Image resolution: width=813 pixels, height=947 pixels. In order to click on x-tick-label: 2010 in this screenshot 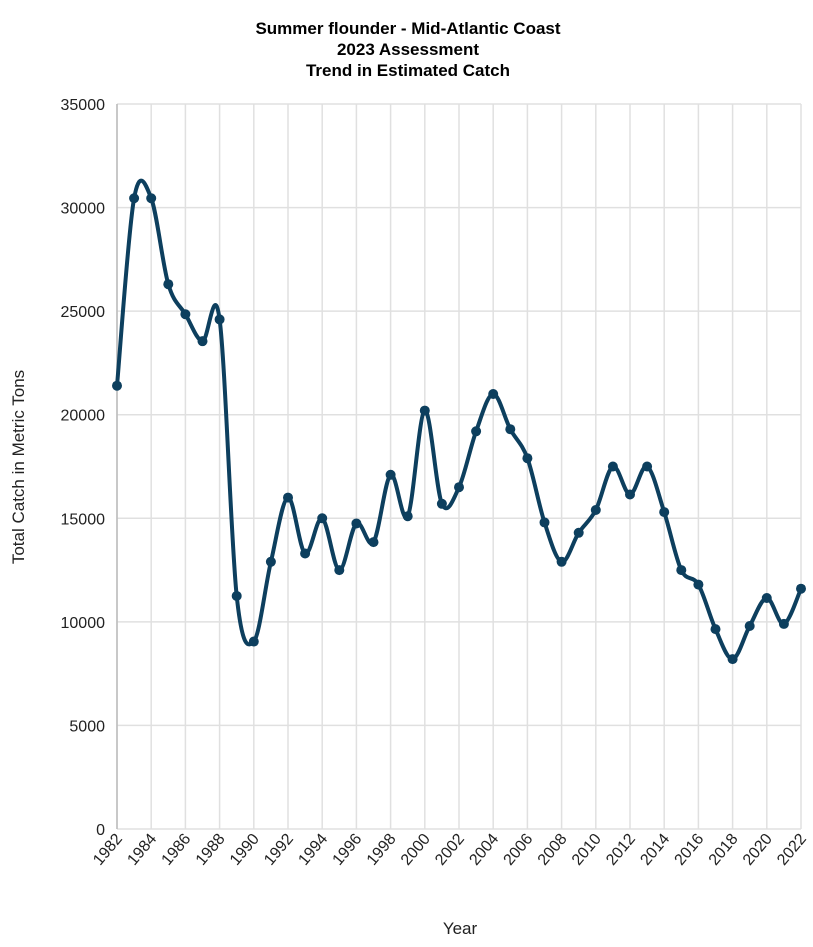, I will do `click(587, 850)`.